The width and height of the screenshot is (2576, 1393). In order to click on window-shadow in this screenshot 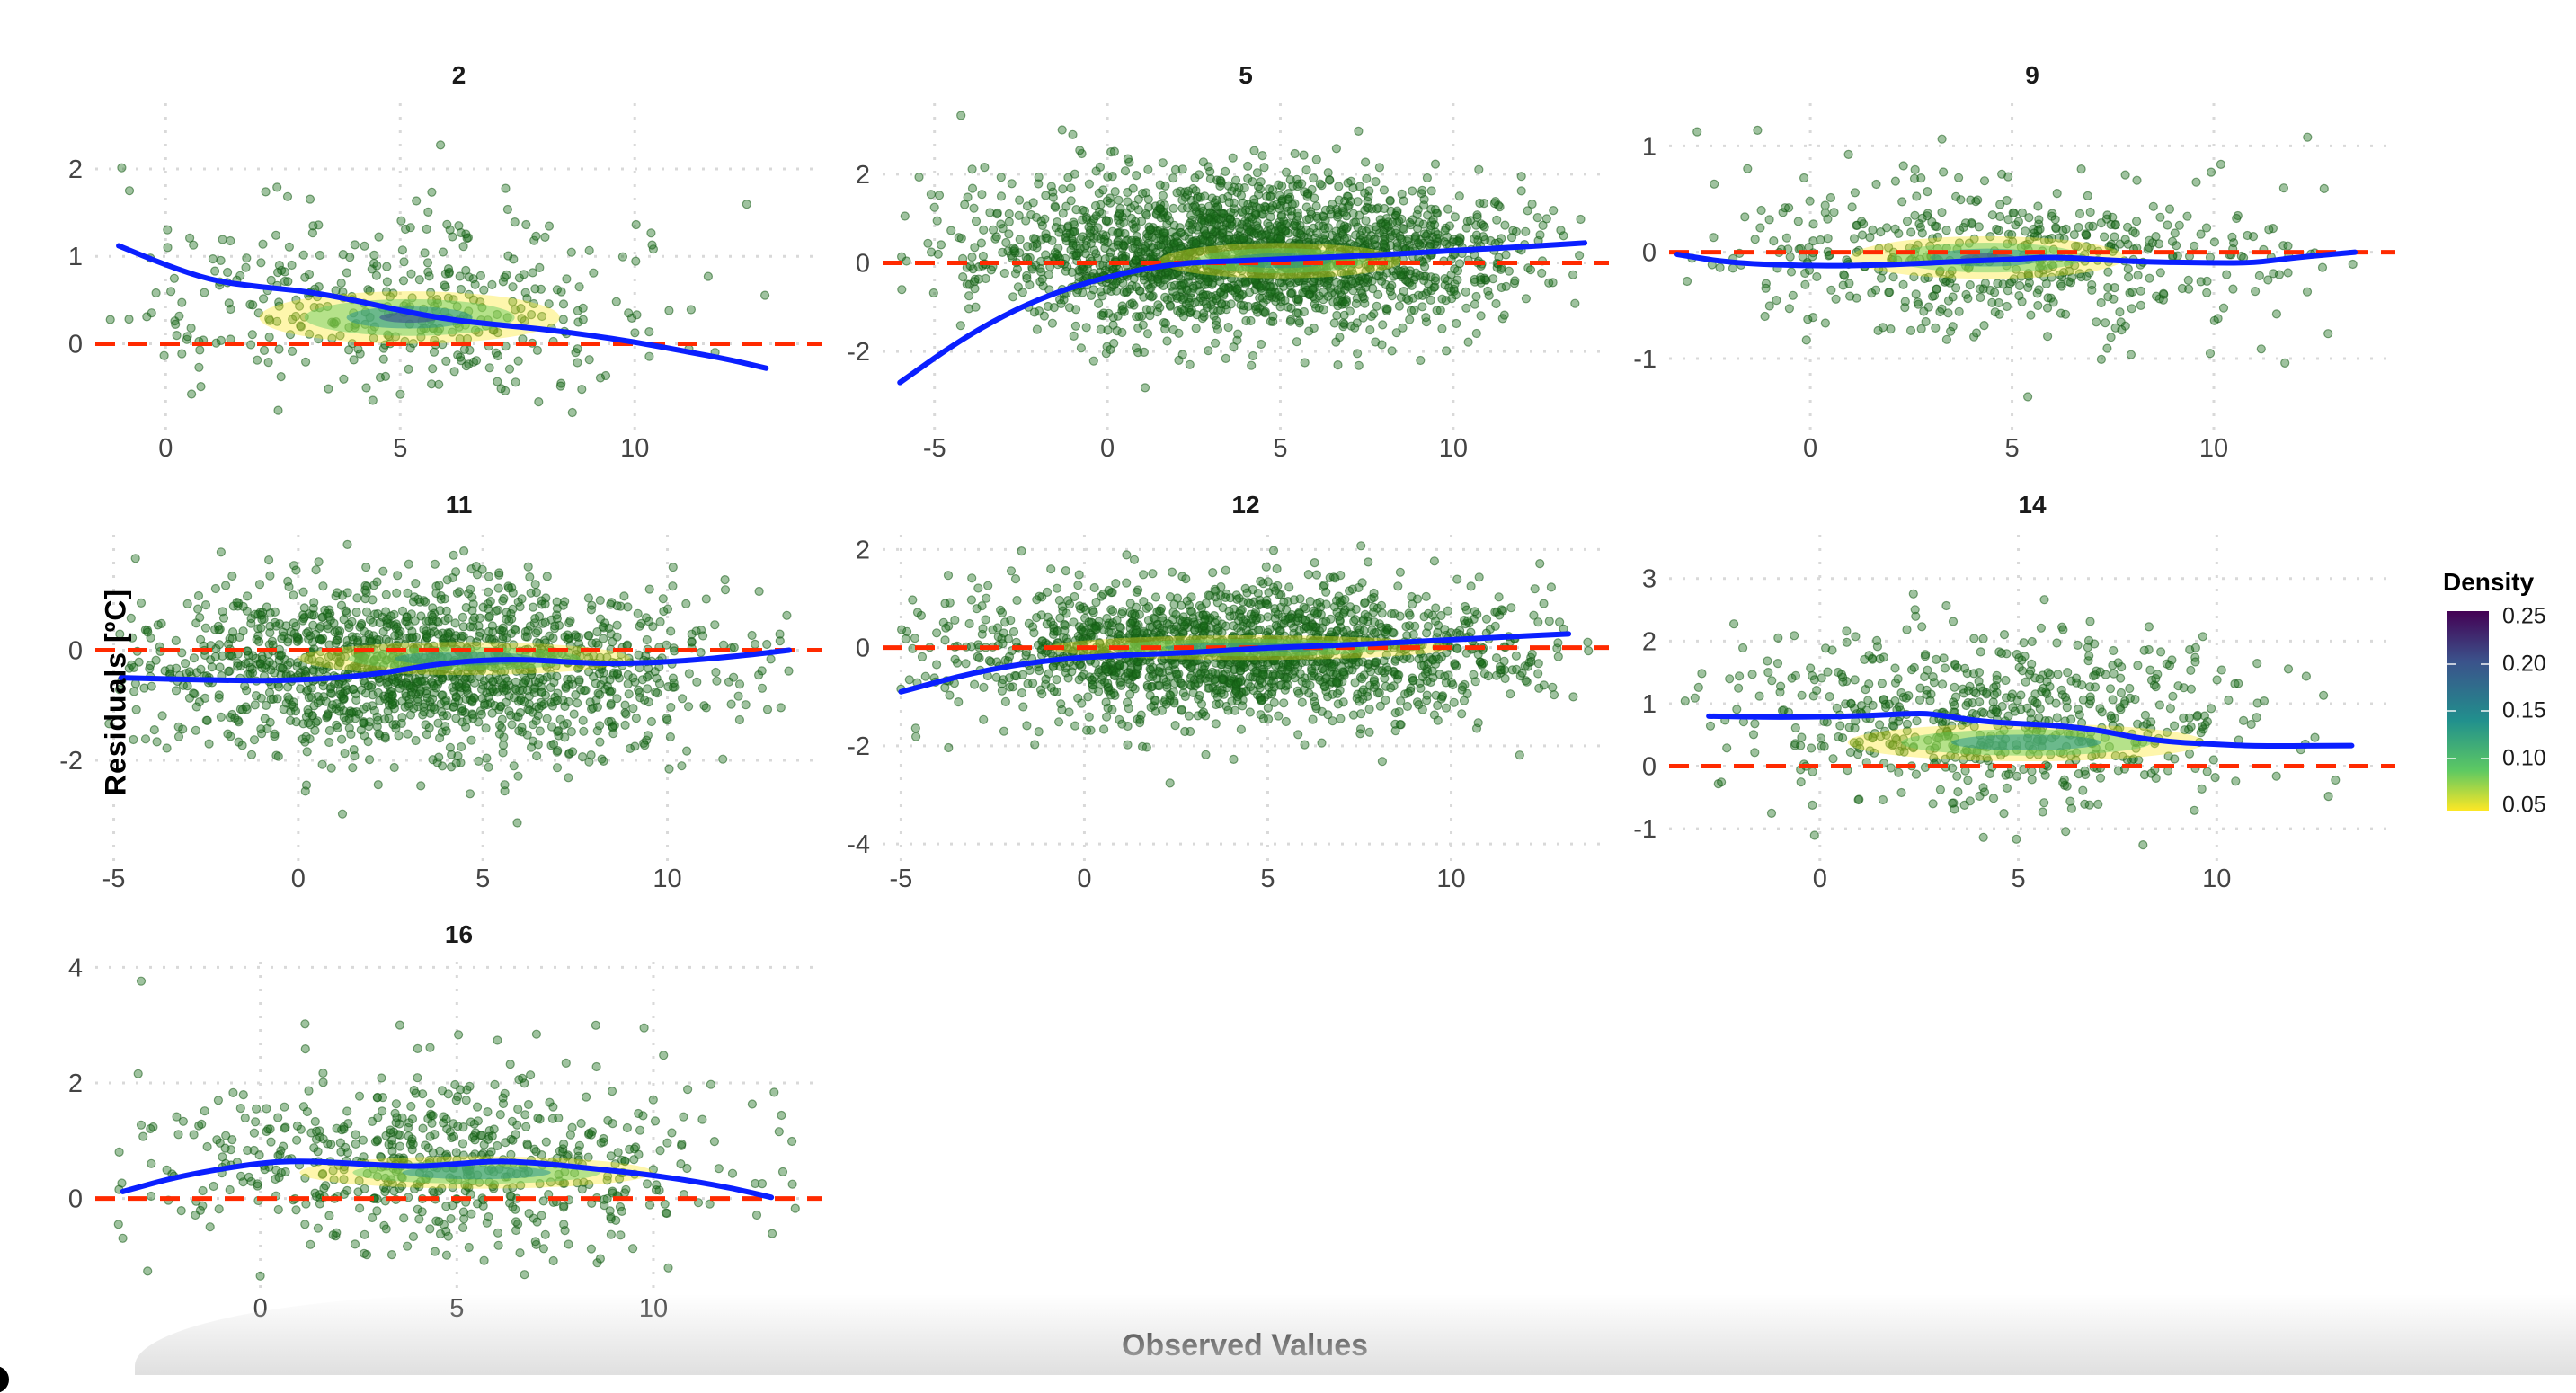, I will do `click(1355, 1334)`.